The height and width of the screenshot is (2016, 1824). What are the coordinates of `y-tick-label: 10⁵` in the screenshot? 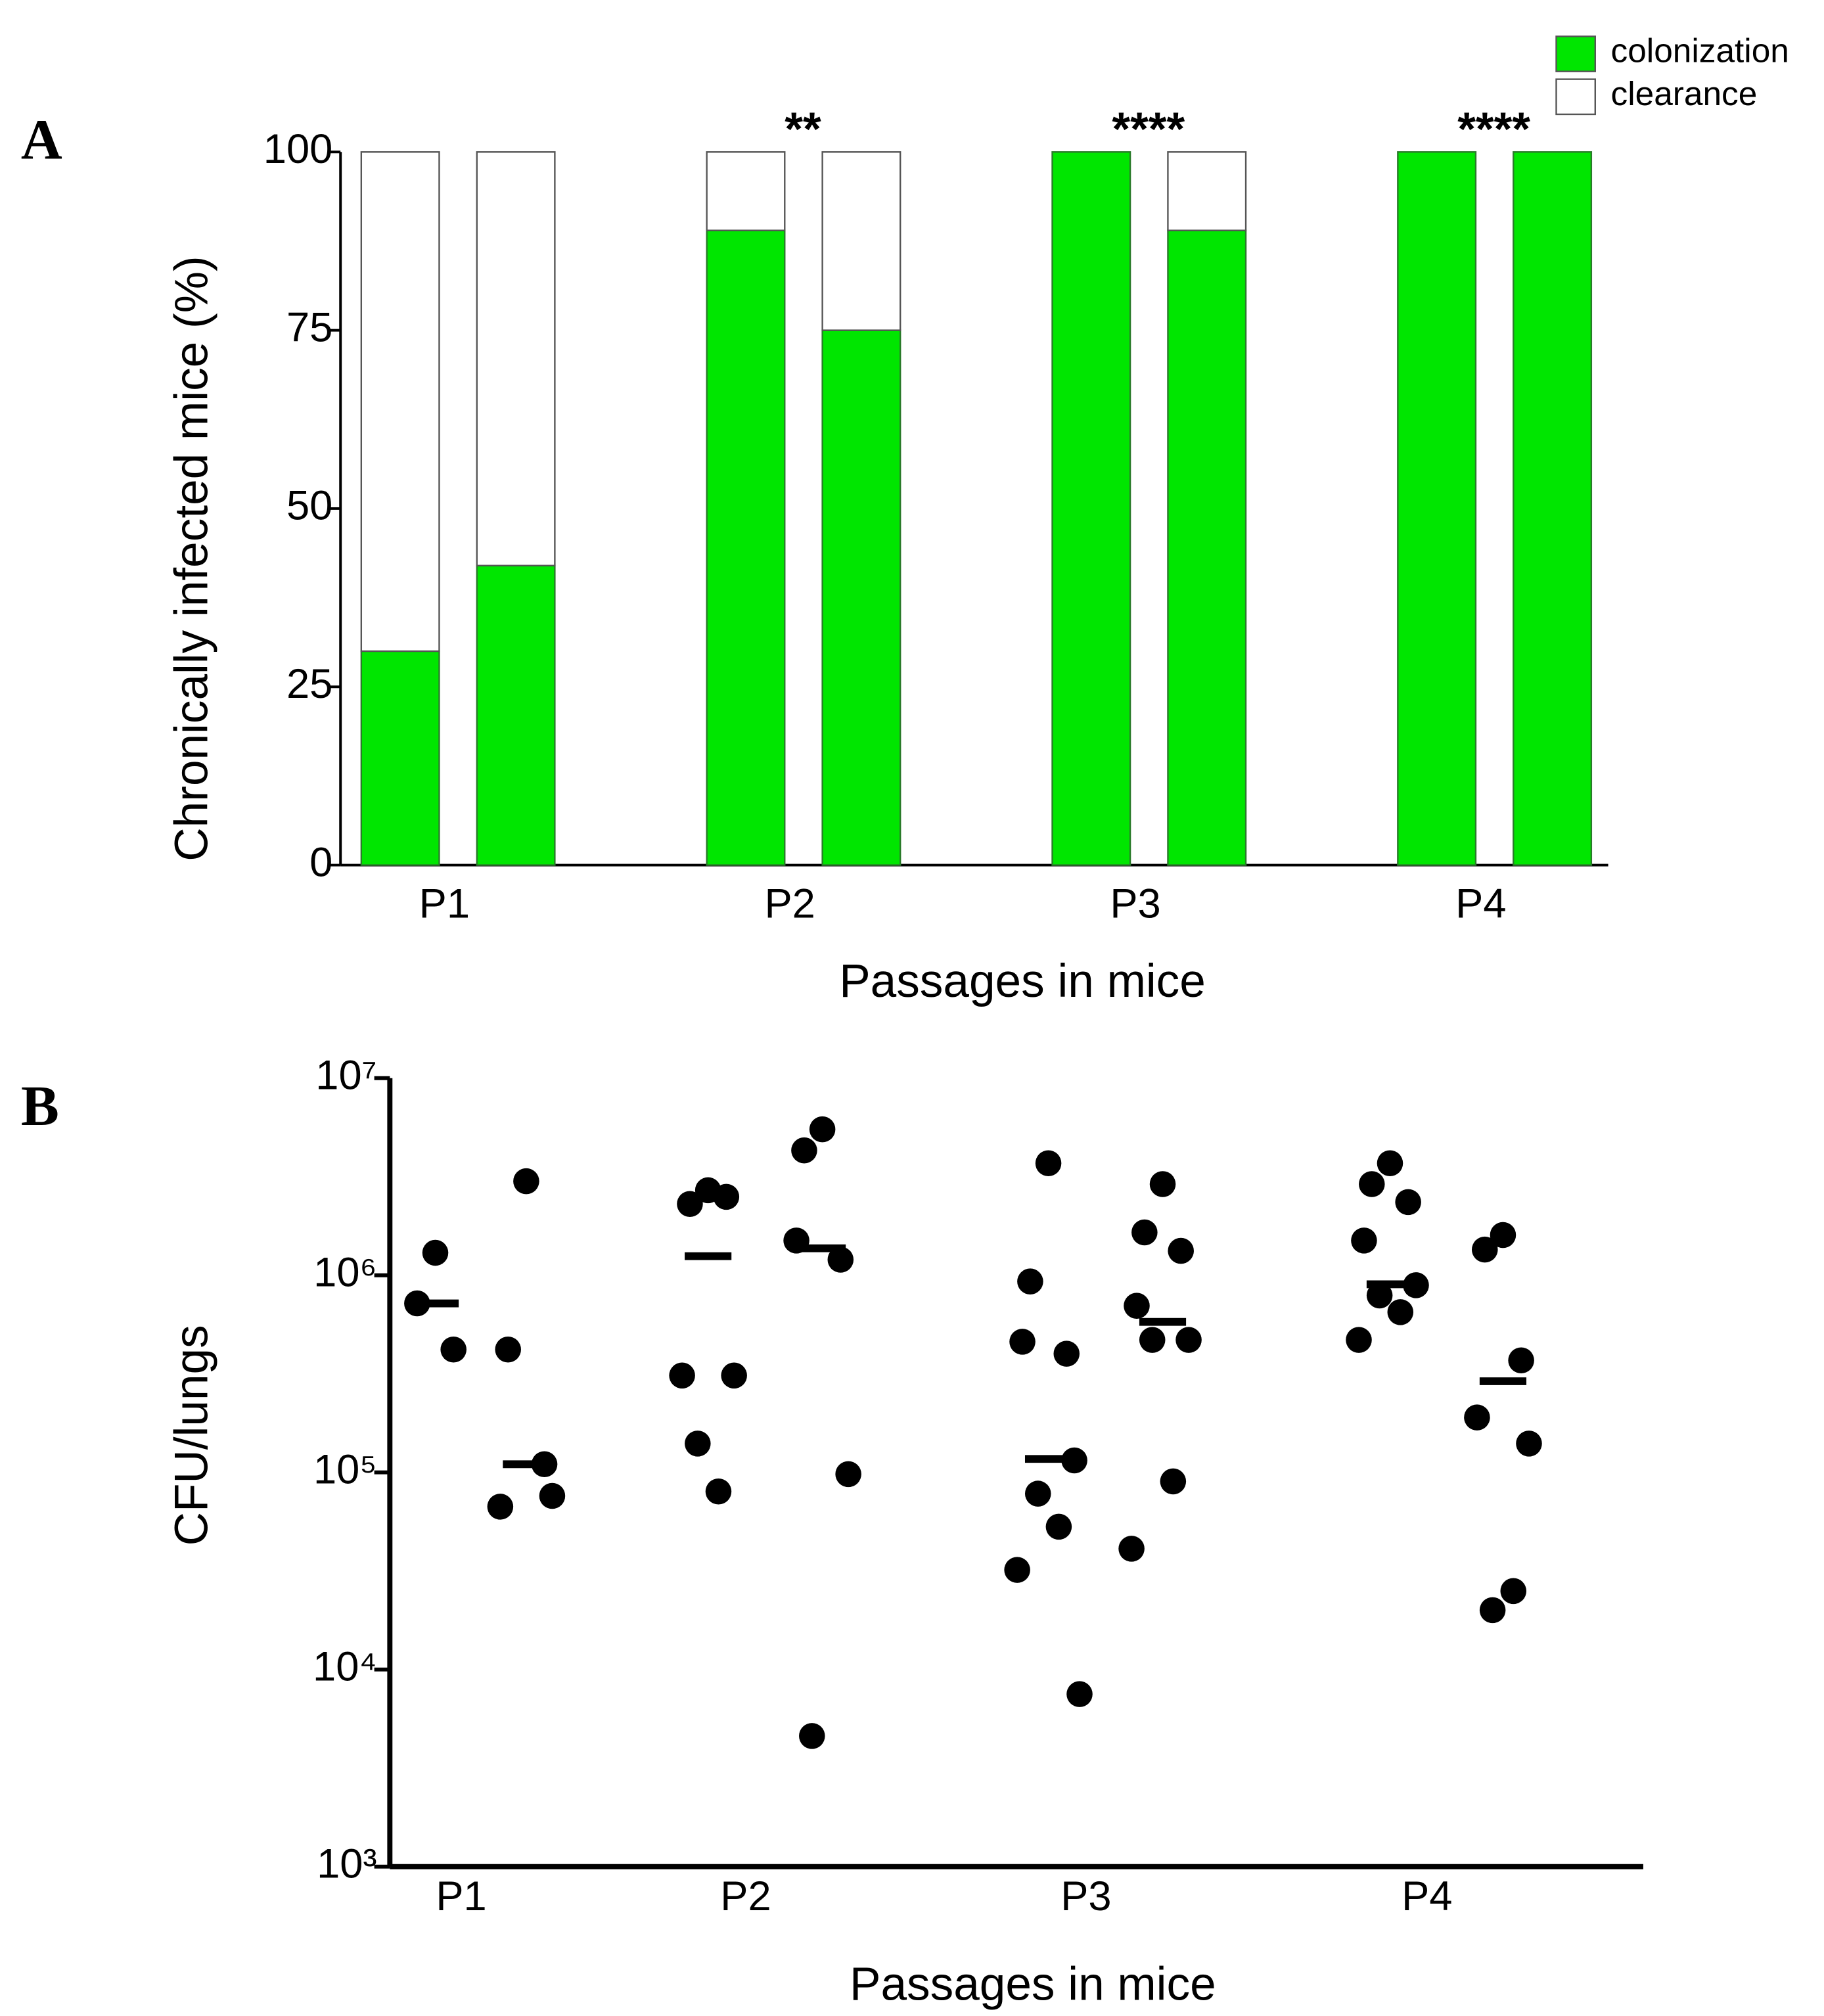 It's located at (345, 1469).